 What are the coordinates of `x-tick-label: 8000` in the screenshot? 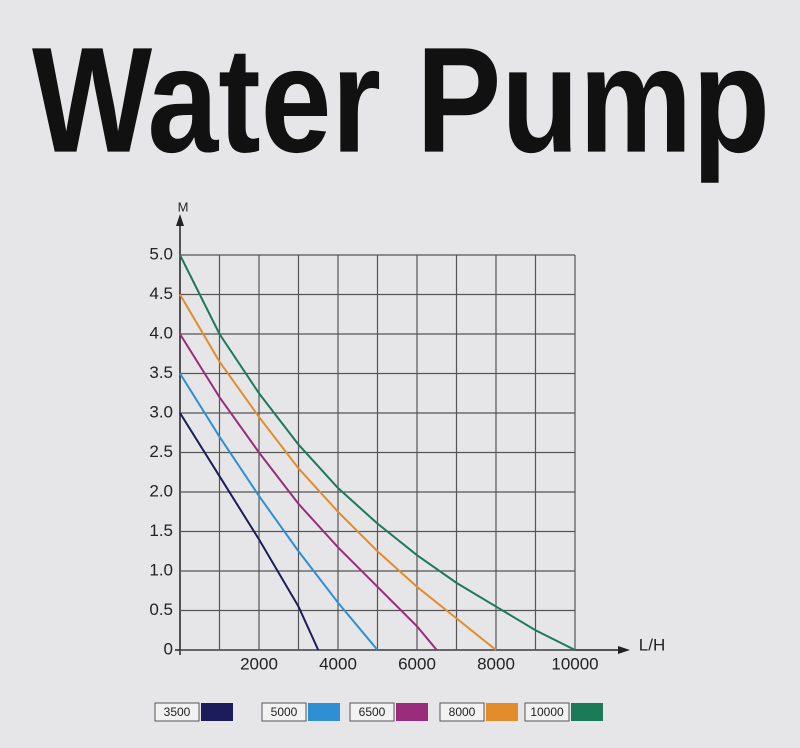 It's located at (496, 663).